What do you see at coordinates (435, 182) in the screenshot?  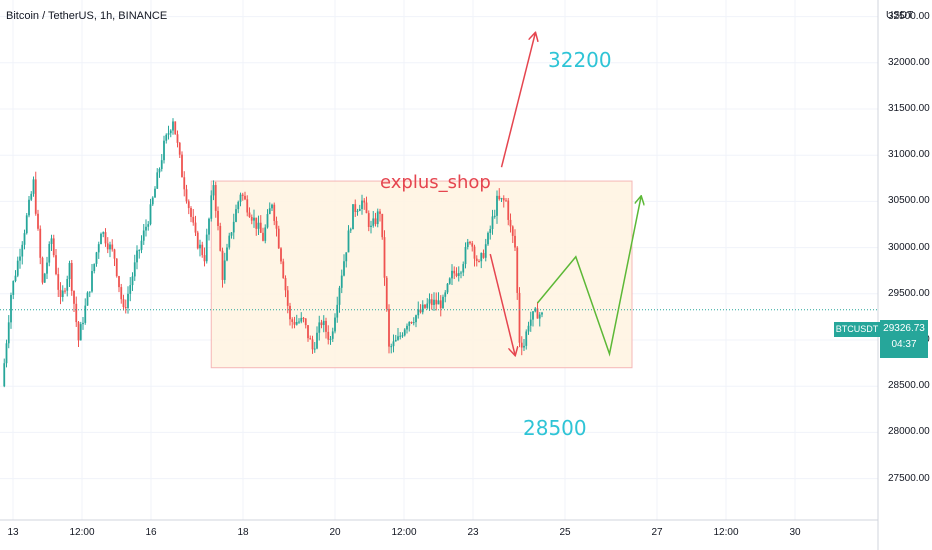 I see `brand-watermark-label: explus_shop` at bounding box center [435, 182].